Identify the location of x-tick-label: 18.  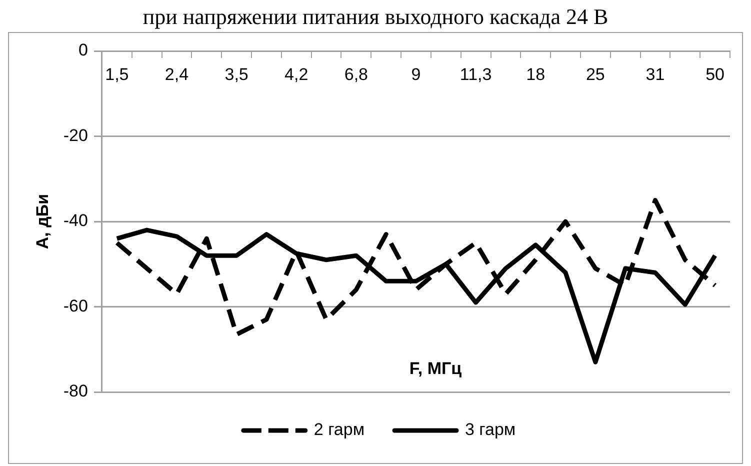
(536, 74).